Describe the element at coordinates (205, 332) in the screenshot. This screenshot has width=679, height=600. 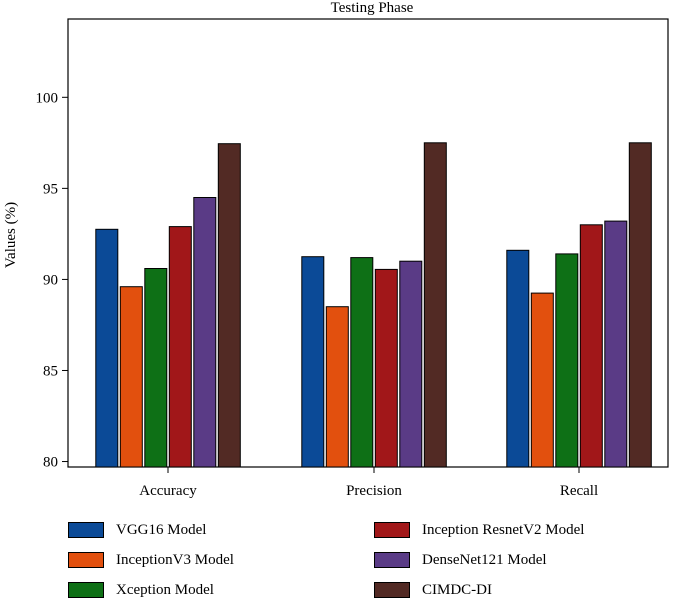
I see `bar-densenet121-model-accuracy` at that location.